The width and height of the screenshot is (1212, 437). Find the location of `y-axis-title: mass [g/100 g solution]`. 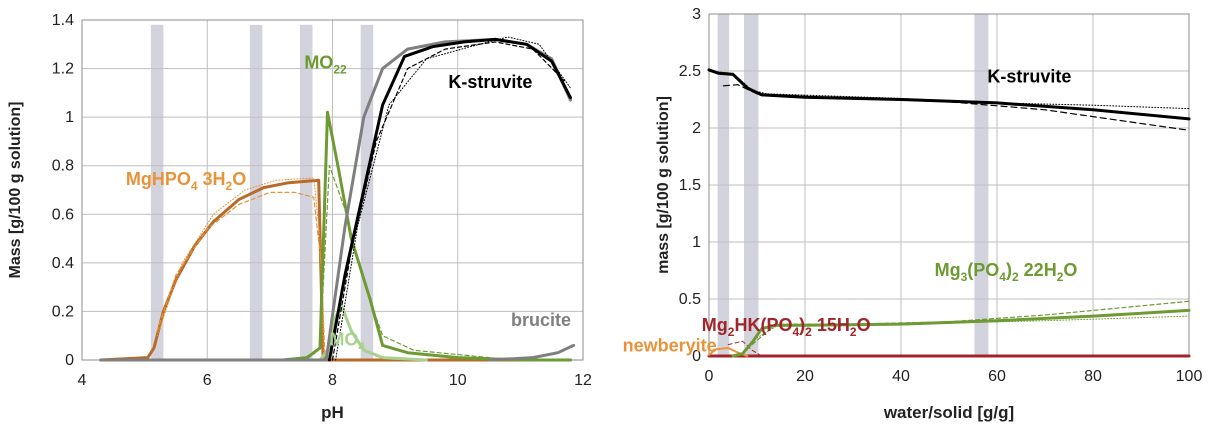

y-axis-title: mass [g/100 g solution] is located at coordinates (663, 185).